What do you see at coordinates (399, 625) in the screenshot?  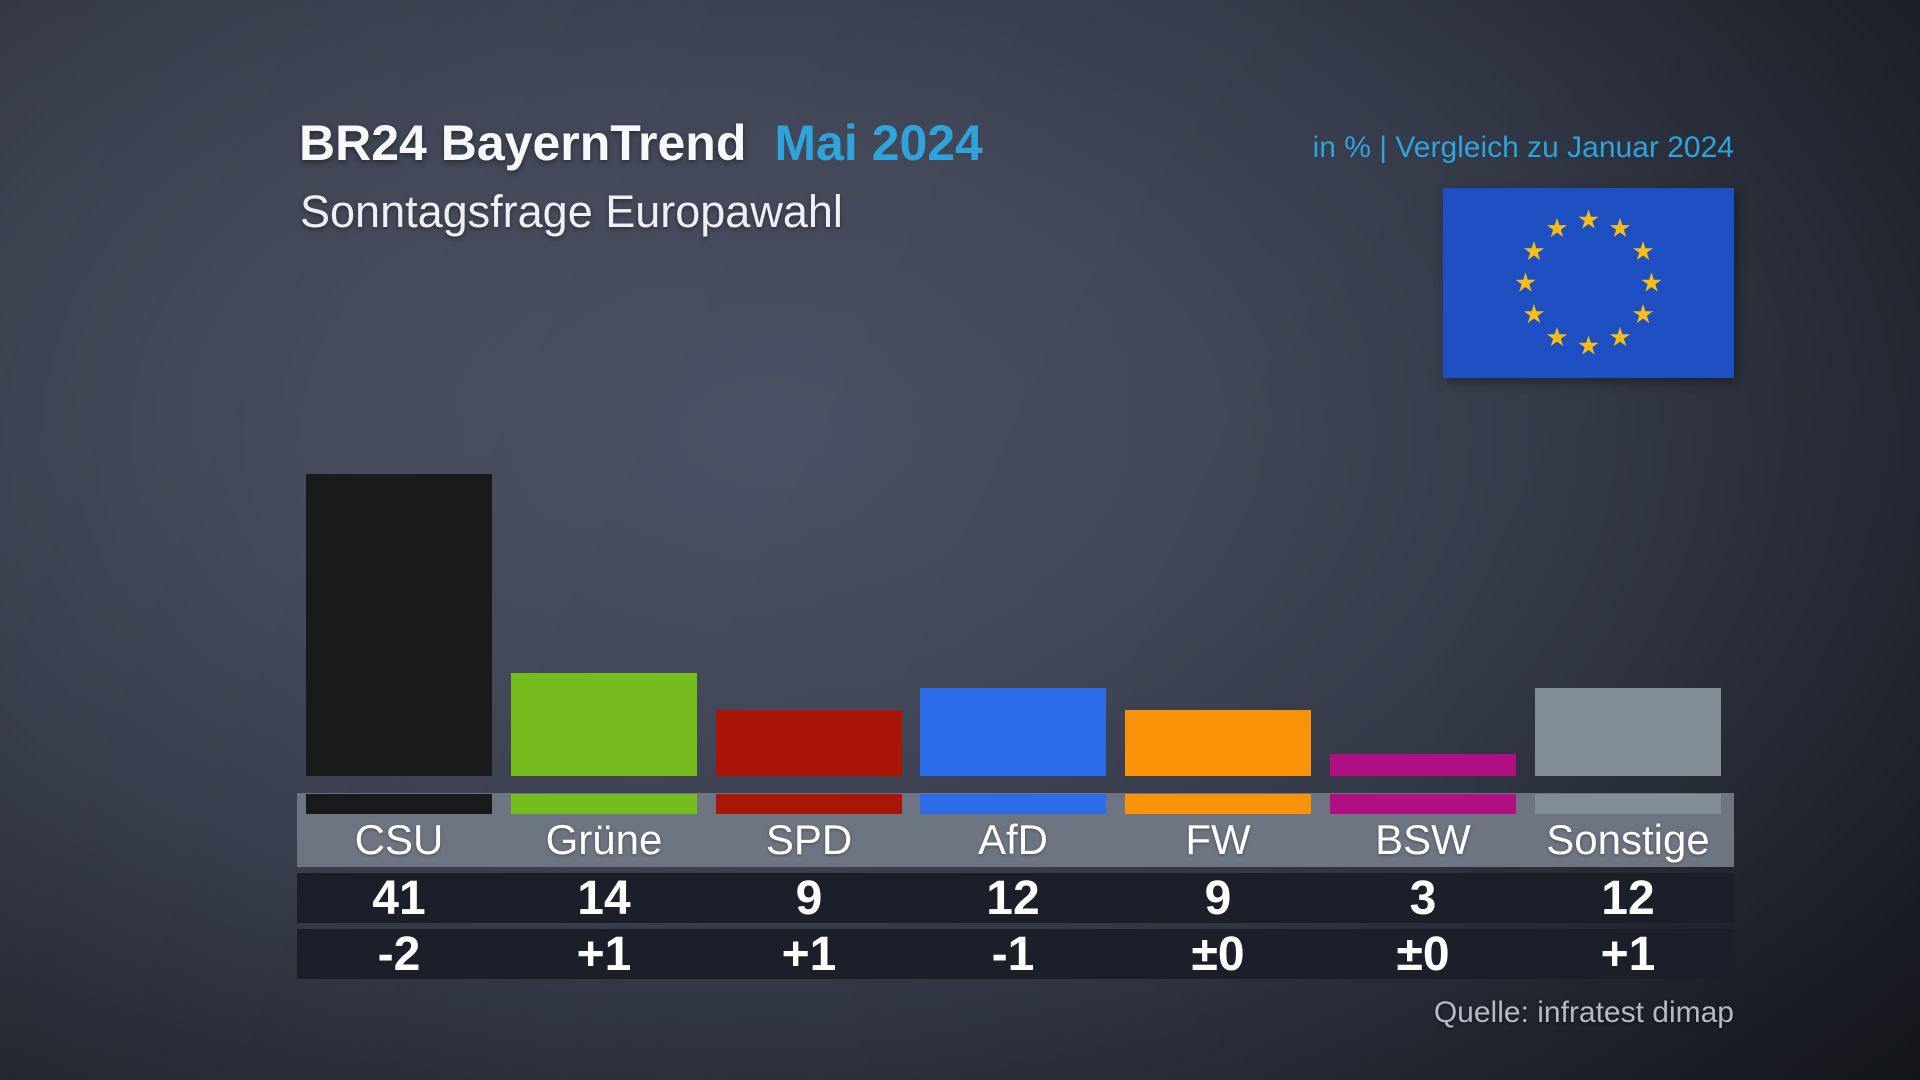 I see `bar-csu` at bounding box center [399, 625].